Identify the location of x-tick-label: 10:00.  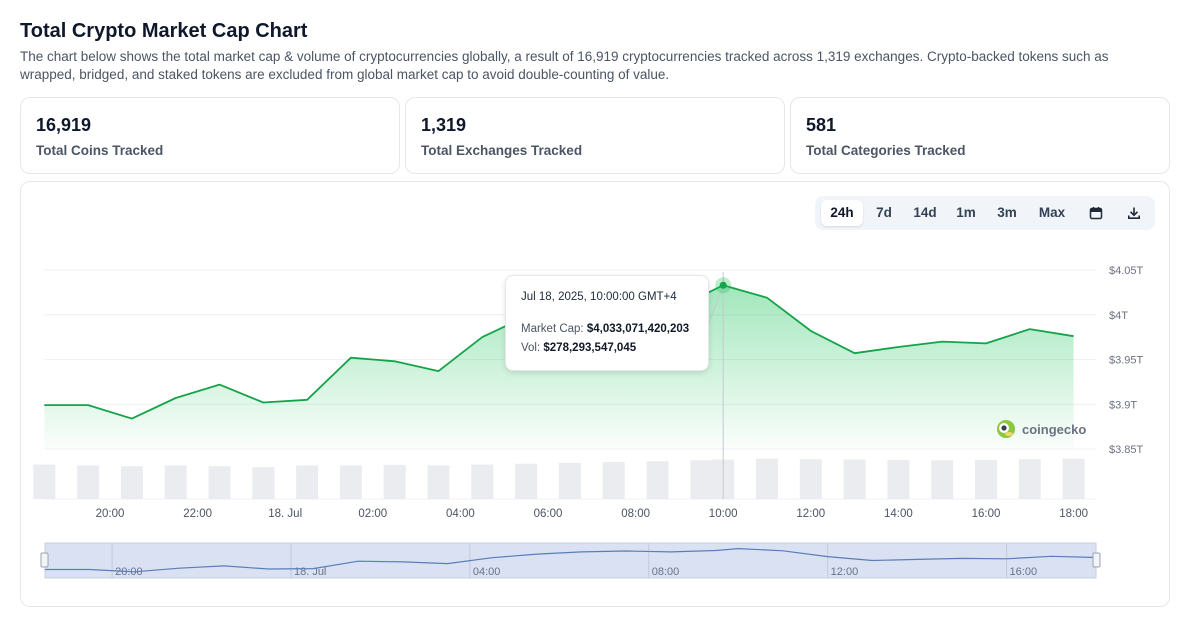
(723, 514).